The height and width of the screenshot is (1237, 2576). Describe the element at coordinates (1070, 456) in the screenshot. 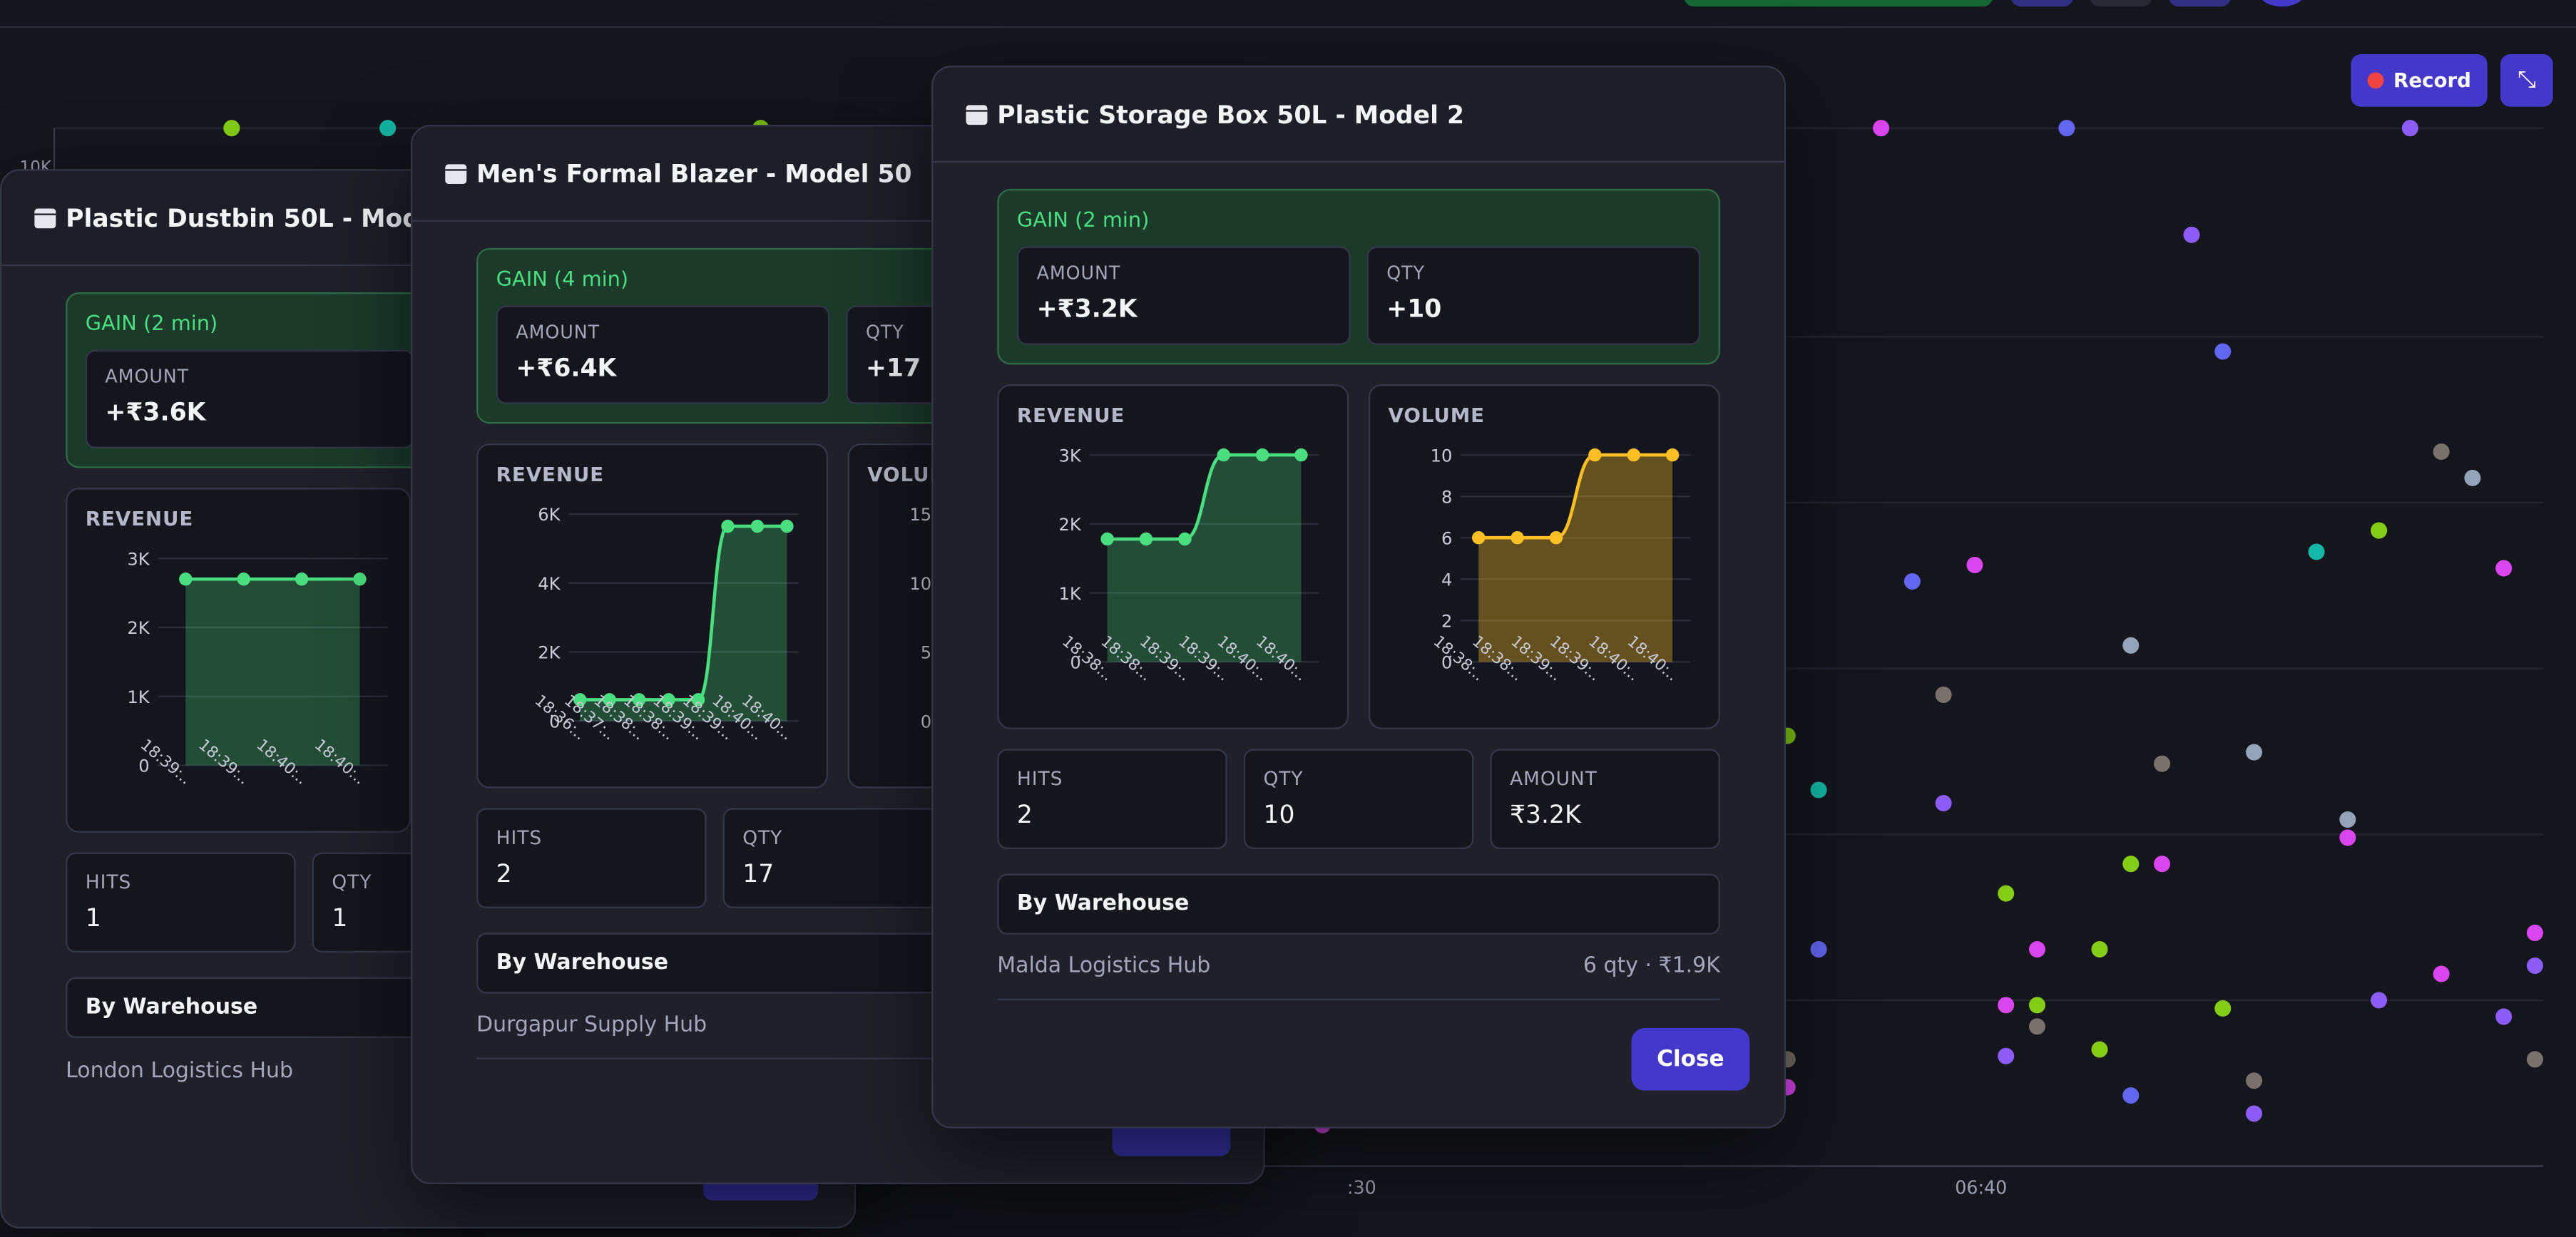

I see `y-tick-label: 3K` at that location.